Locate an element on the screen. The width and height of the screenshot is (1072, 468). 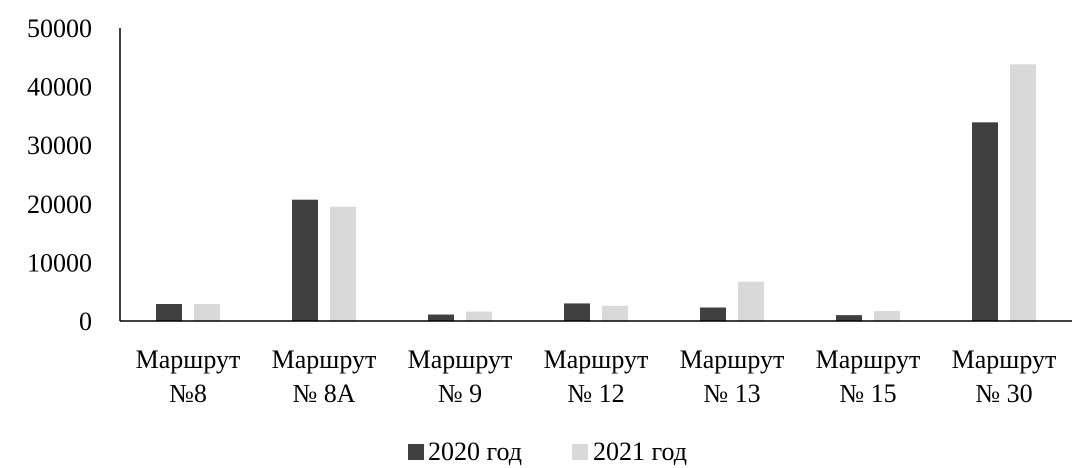
legend-label: 2021 год is located at coordinates (640, 451).